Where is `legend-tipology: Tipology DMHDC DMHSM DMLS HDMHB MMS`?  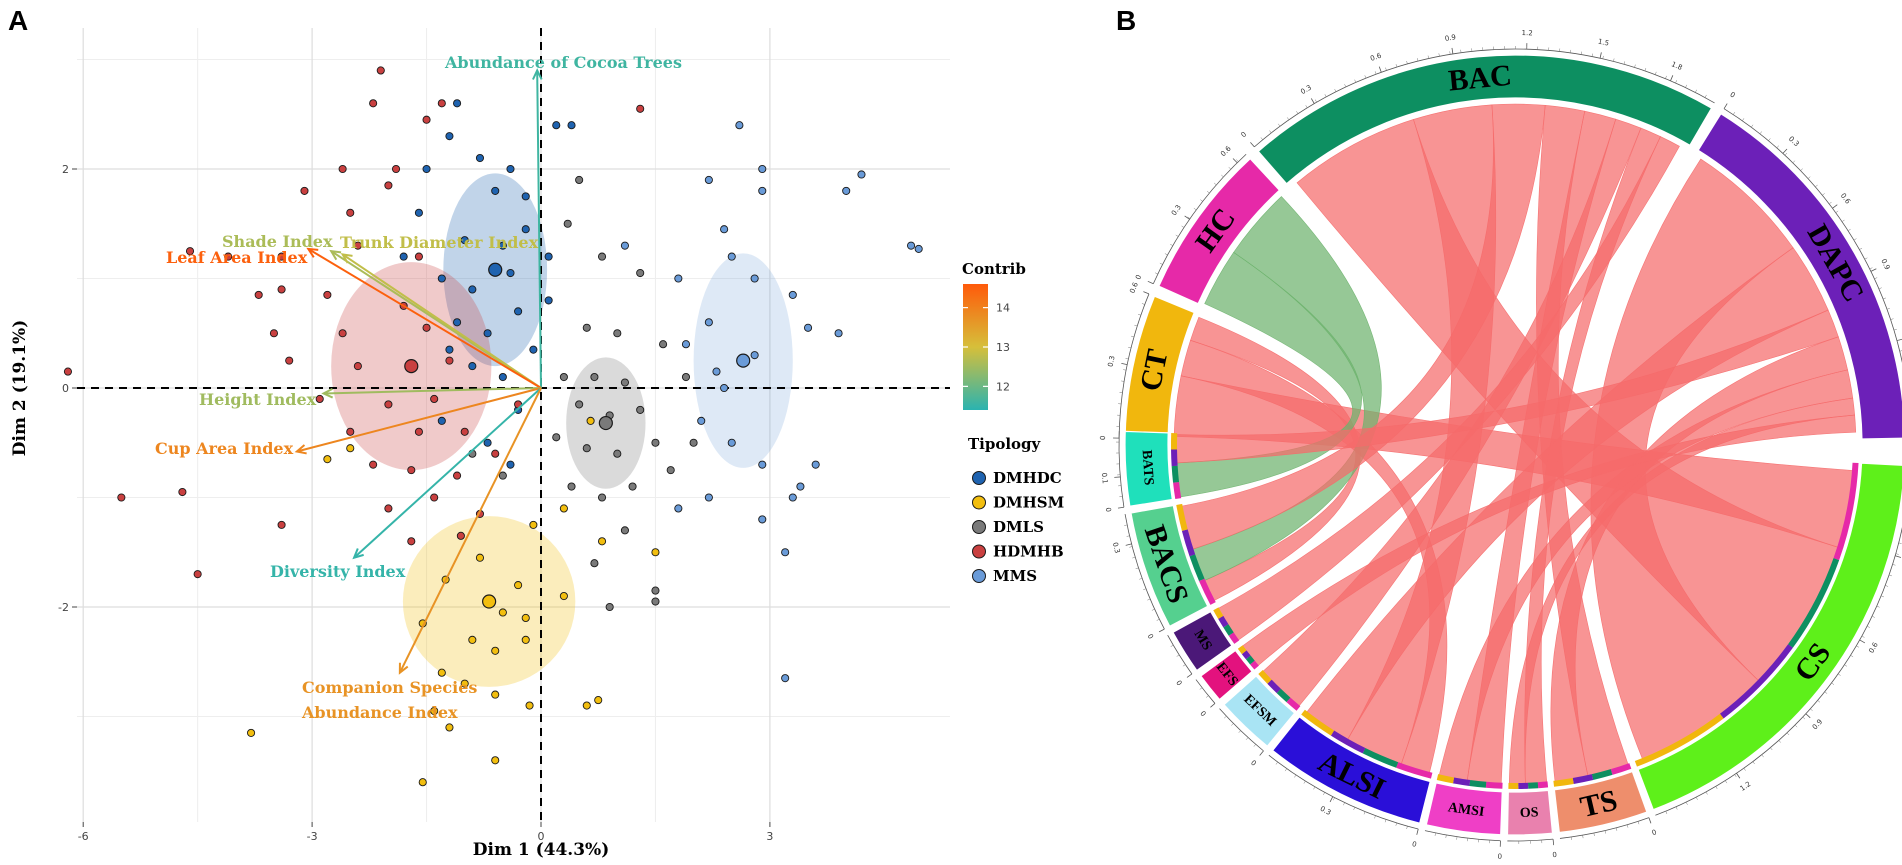
legend-tipology: Tipology DMHDC DMHSM DMLS HDMHB MMS is located at coordinates (1016, 510).